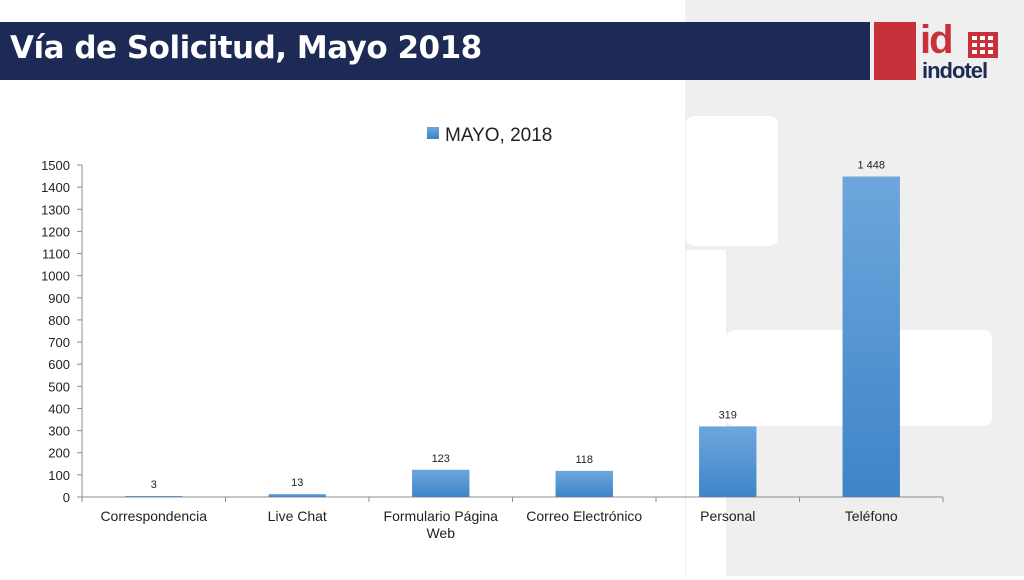 This screenshot has height=580, width=1024. What do you see at coordinates (59, 475) in the screenshot?
I see `y-tick-label: 100` at bounding box center [59, 475].